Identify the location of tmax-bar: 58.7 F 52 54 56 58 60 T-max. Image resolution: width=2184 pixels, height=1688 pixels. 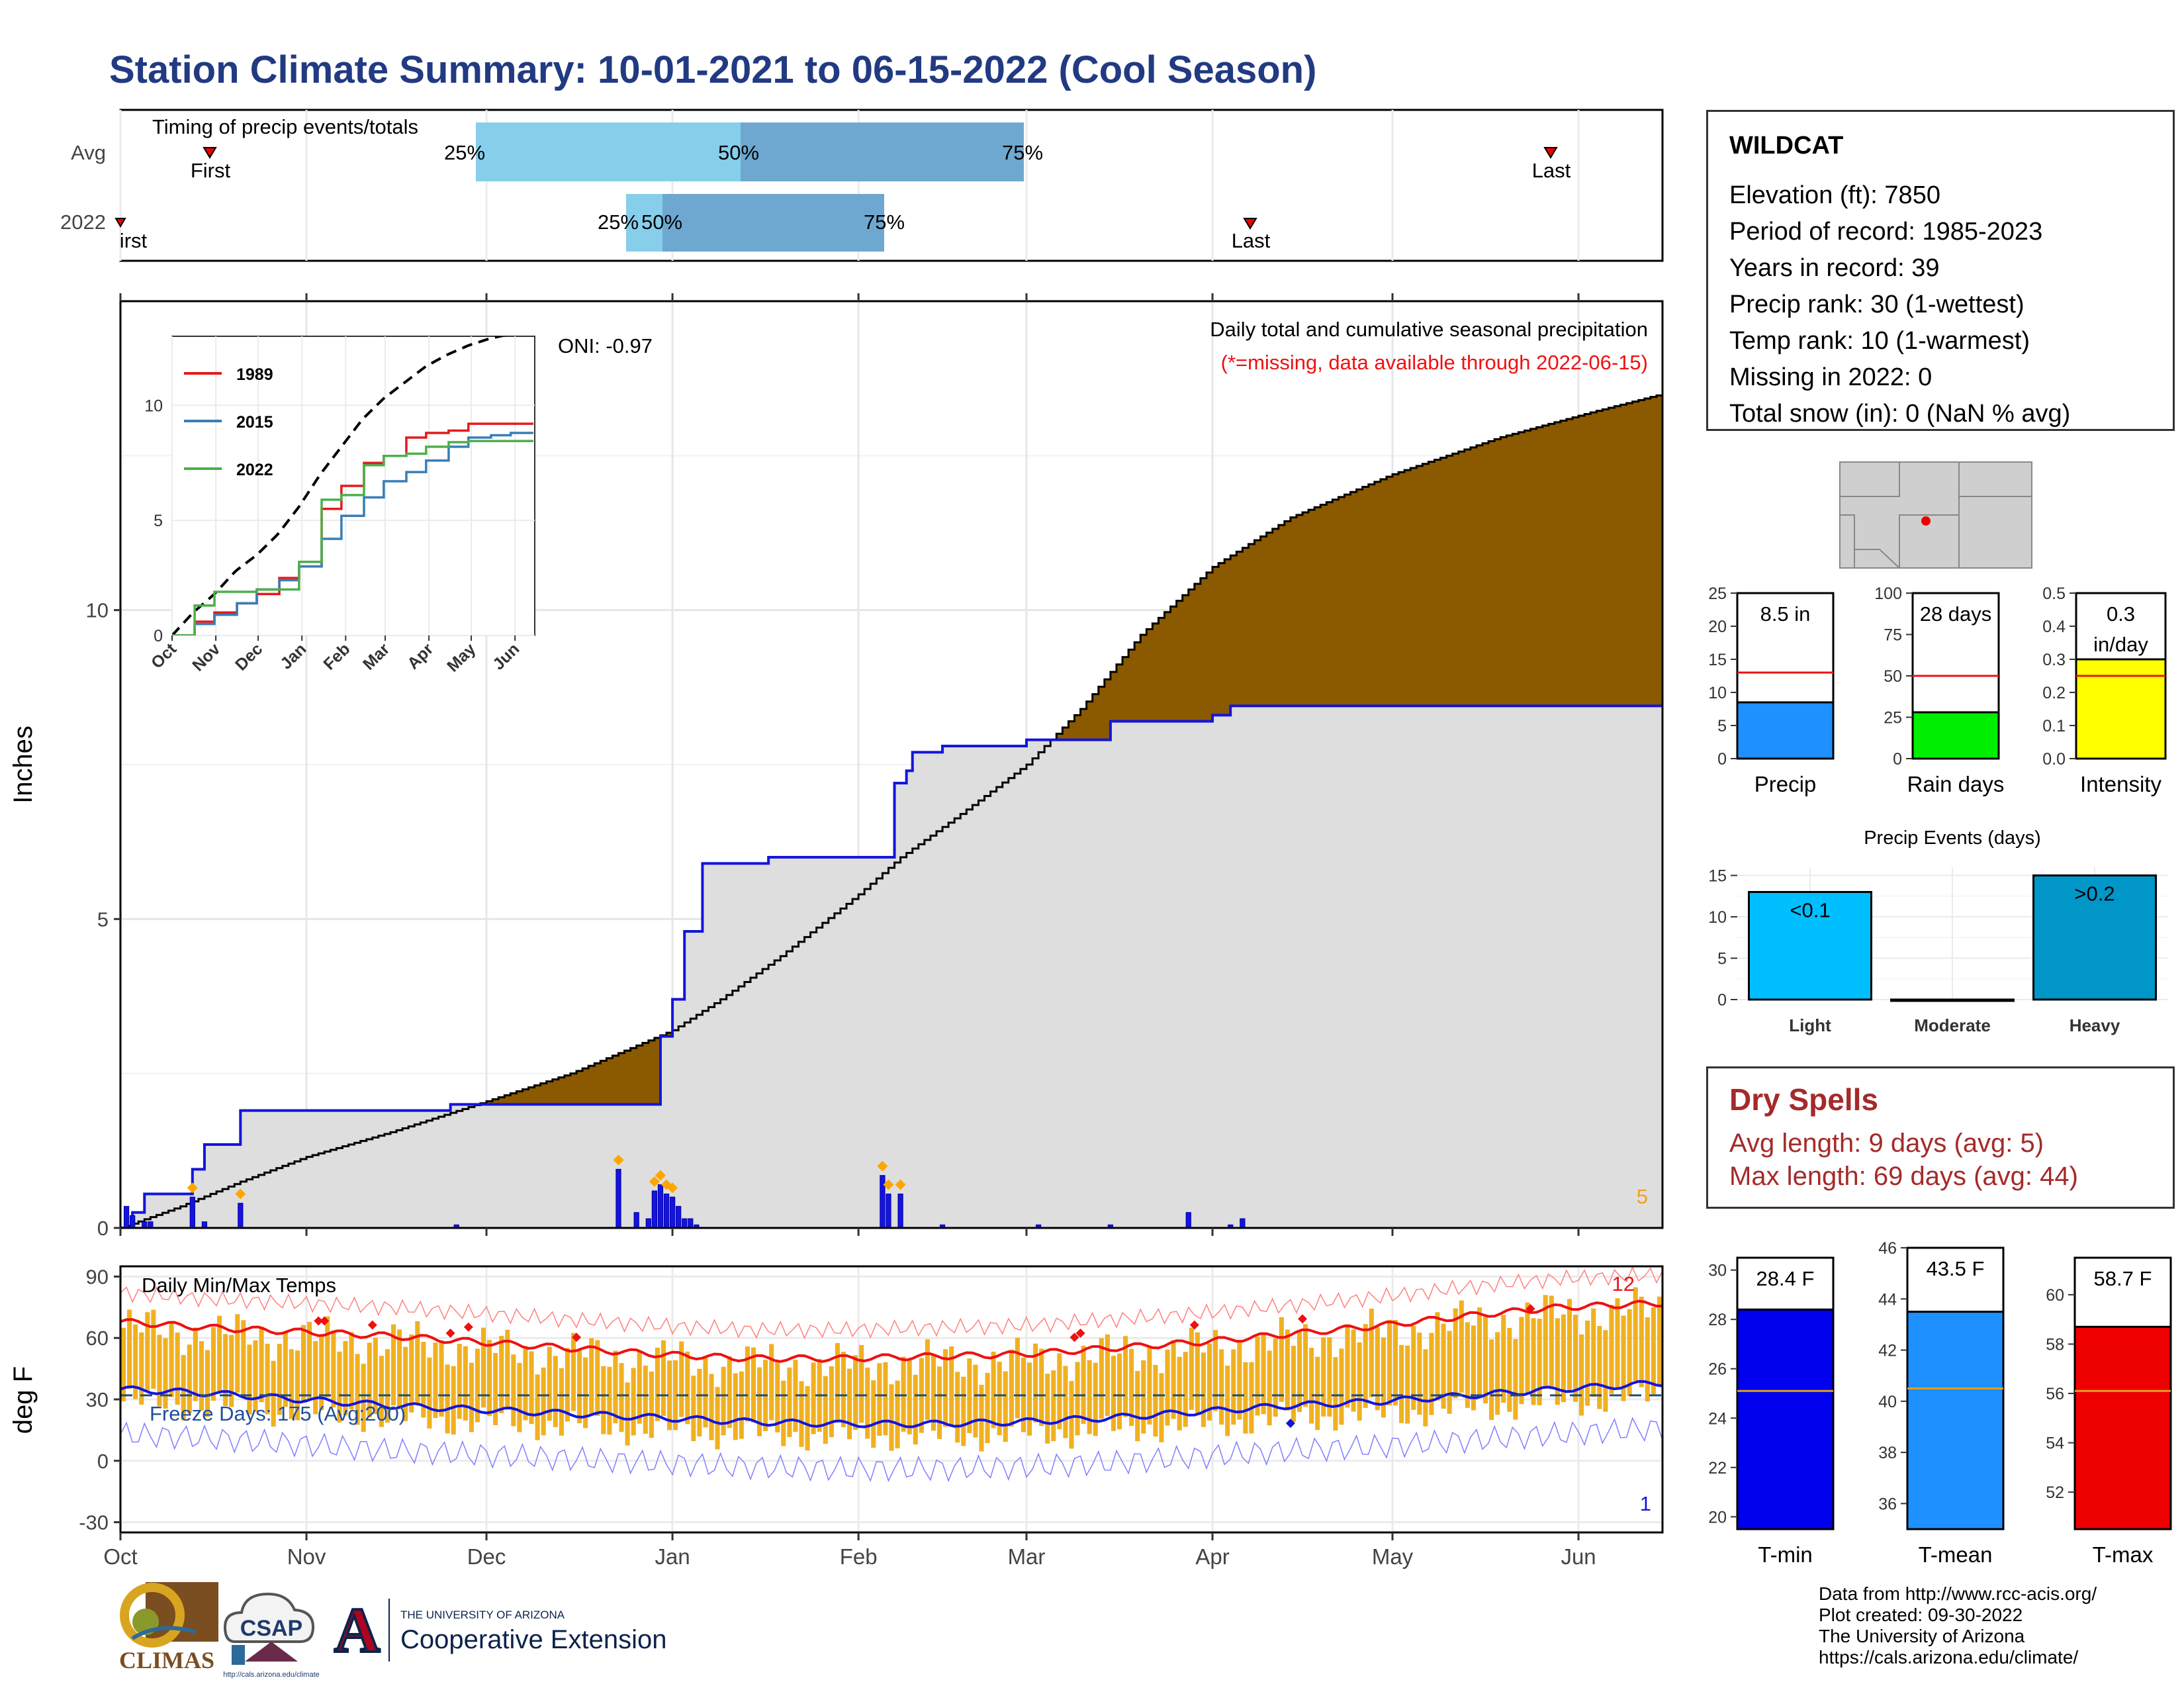
(2109, 1411).